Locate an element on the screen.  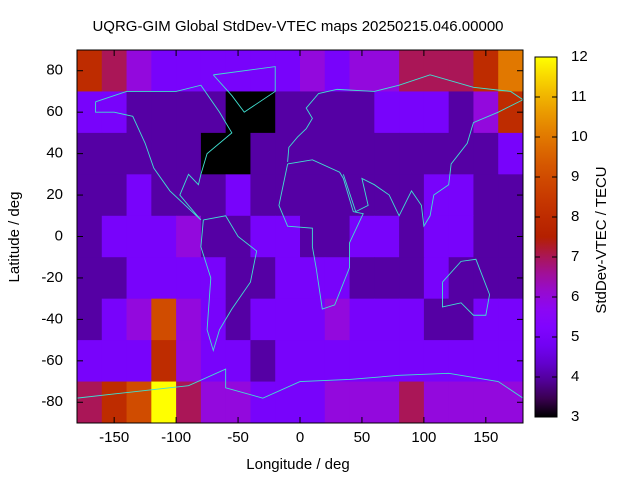
y-axis-label: Latitude / deg is located at coordinates (14, 237).